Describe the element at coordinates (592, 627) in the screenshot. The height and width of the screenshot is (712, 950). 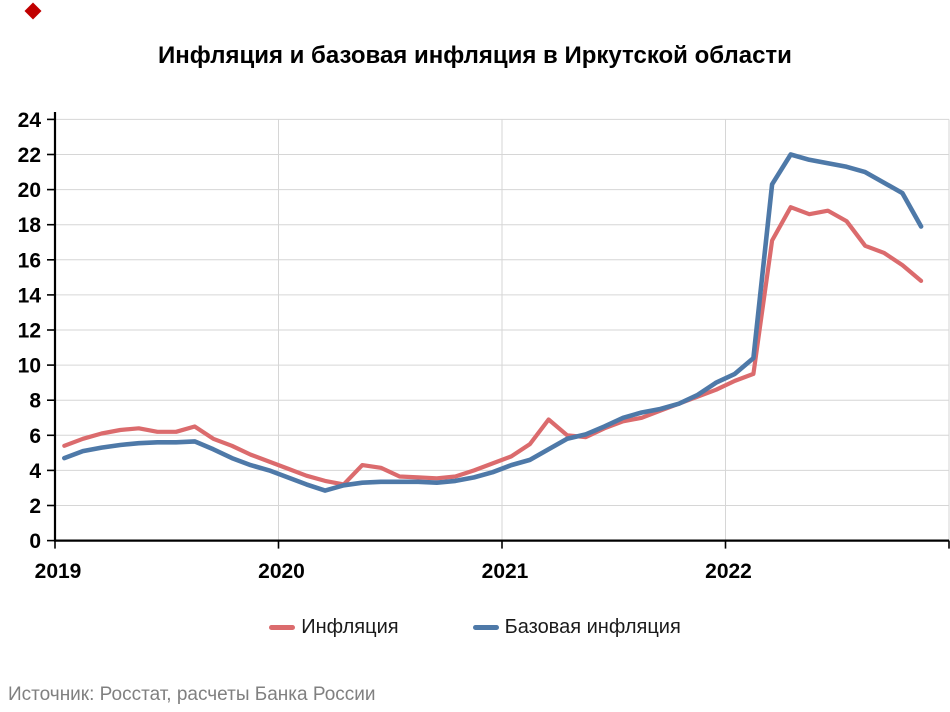
I see `legend-label-core-inflation: Базовая инфляция` at that location.